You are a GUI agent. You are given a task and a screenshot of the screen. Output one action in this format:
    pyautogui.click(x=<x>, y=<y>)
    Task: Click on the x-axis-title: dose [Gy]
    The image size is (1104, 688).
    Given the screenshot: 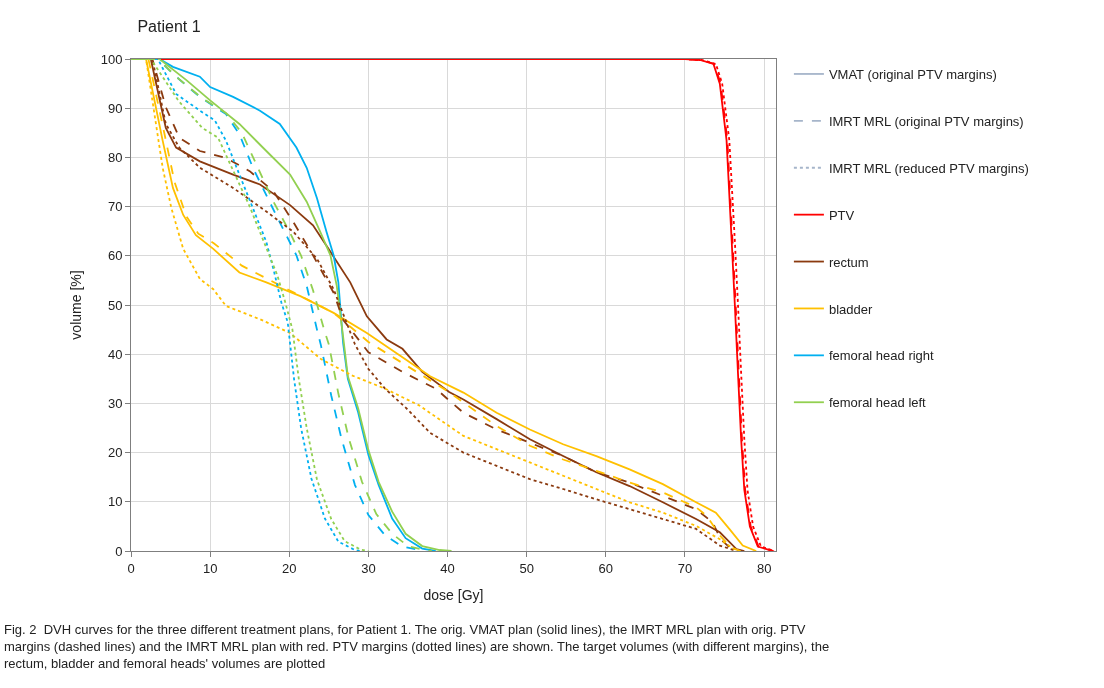 What is the action you would take?
    pyautogui.click(x=453, y=594)
    